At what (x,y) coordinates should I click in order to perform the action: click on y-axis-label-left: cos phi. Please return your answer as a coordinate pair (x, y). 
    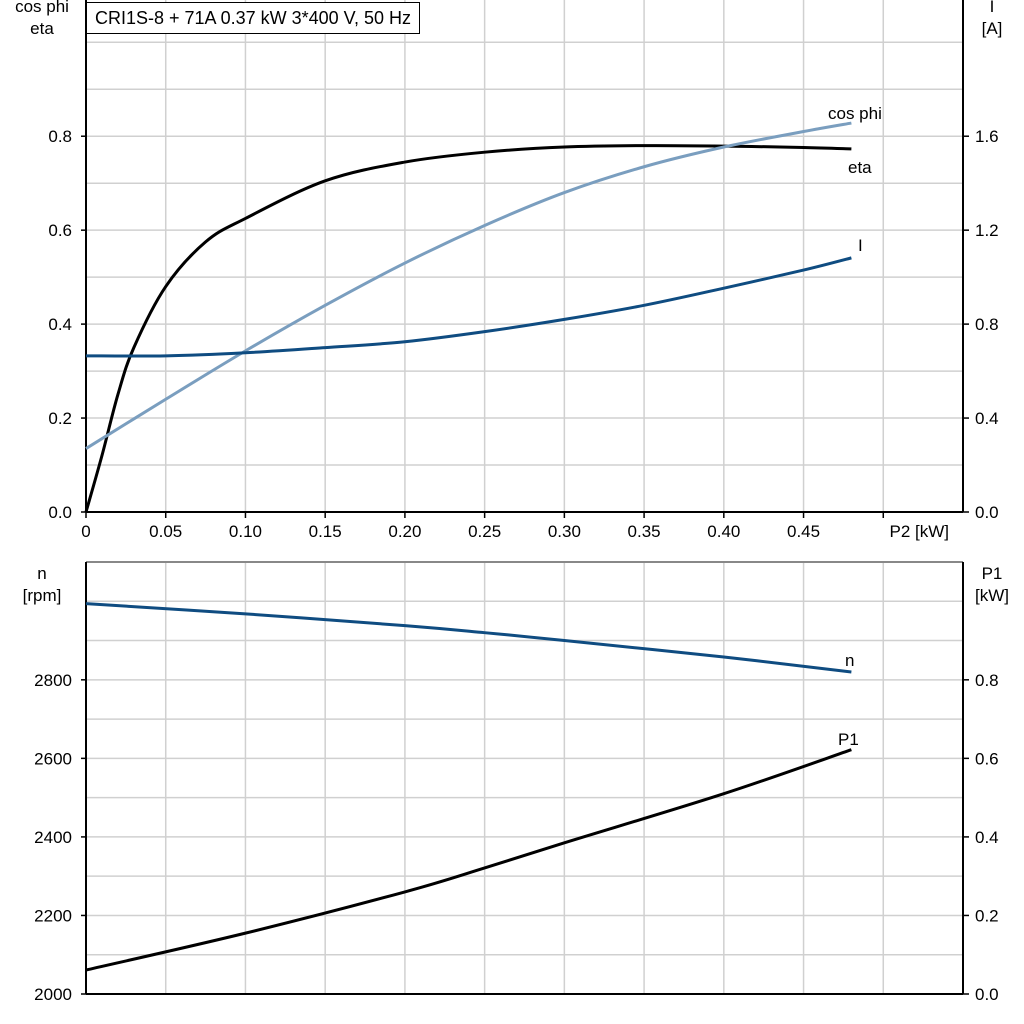
    Looking at the image, I should click on (42, 8).